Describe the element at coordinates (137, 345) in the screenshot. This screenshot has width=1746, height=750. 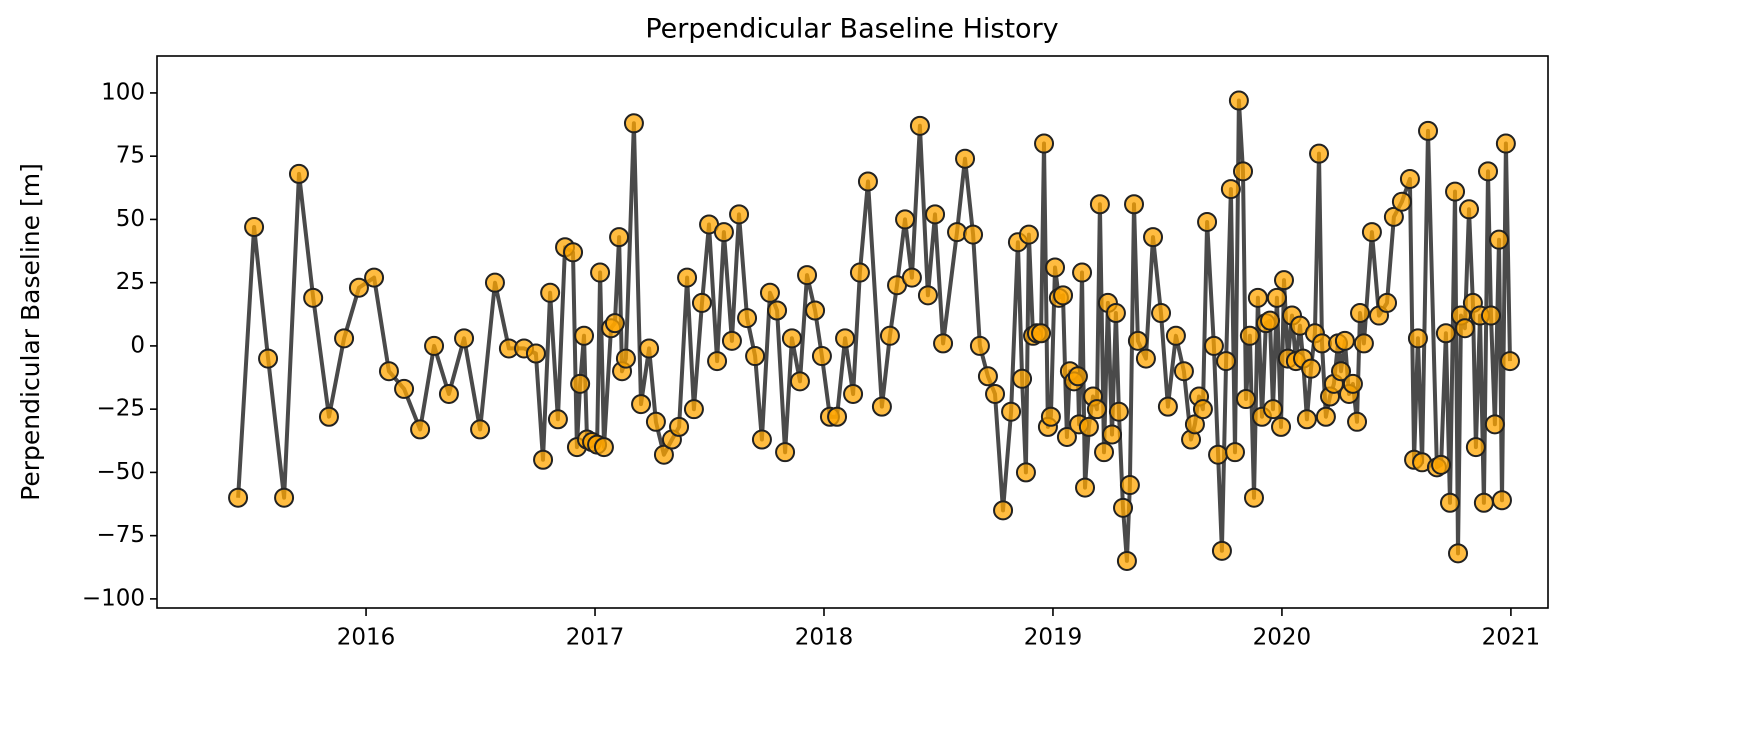
I see `y-tick-label: 0` at that location.